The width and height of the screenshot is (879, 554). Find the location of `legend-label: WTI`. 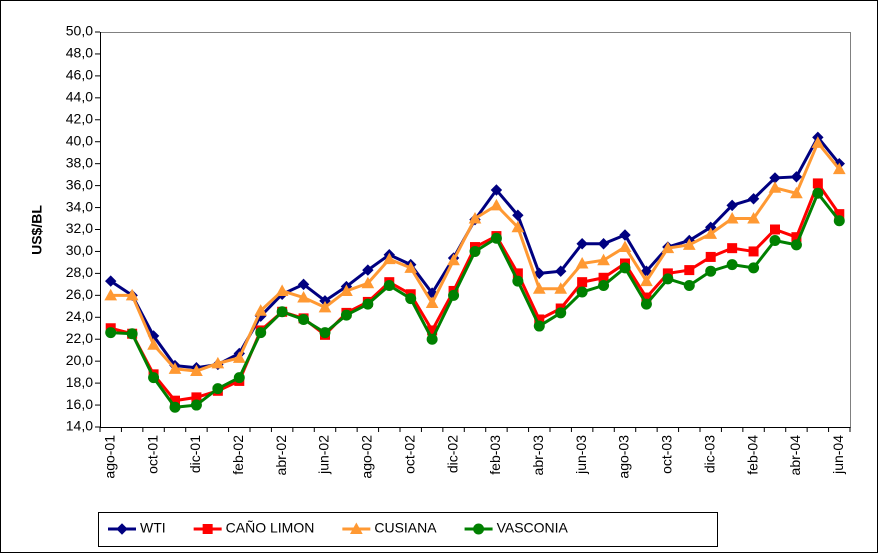

legend-label: WTI is located at coordinates (153, 528).